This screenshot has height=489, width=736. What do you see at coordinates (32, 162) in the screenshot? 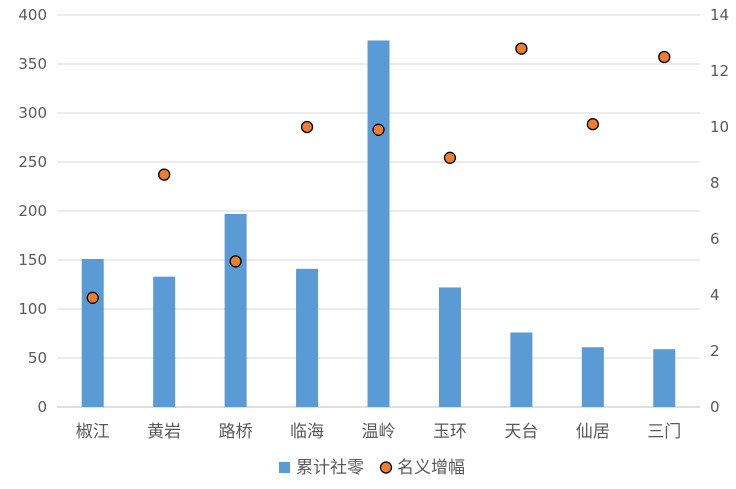
I see `left-axis-tick-label: 250` at bounding box center [32, 162].